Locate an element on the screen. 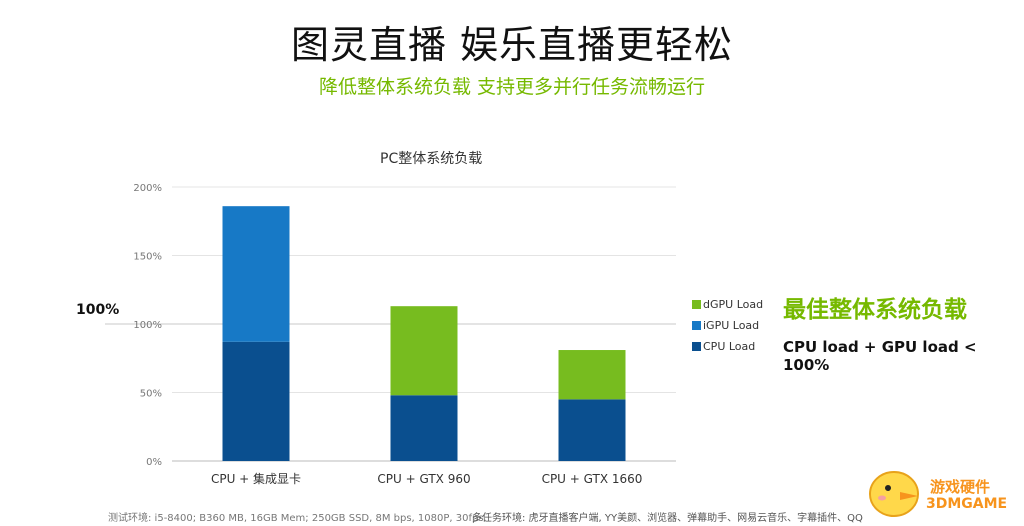 This screenshot has height=526, width=1024. y-tick-label: 150% is located at coordinates (147, 257).